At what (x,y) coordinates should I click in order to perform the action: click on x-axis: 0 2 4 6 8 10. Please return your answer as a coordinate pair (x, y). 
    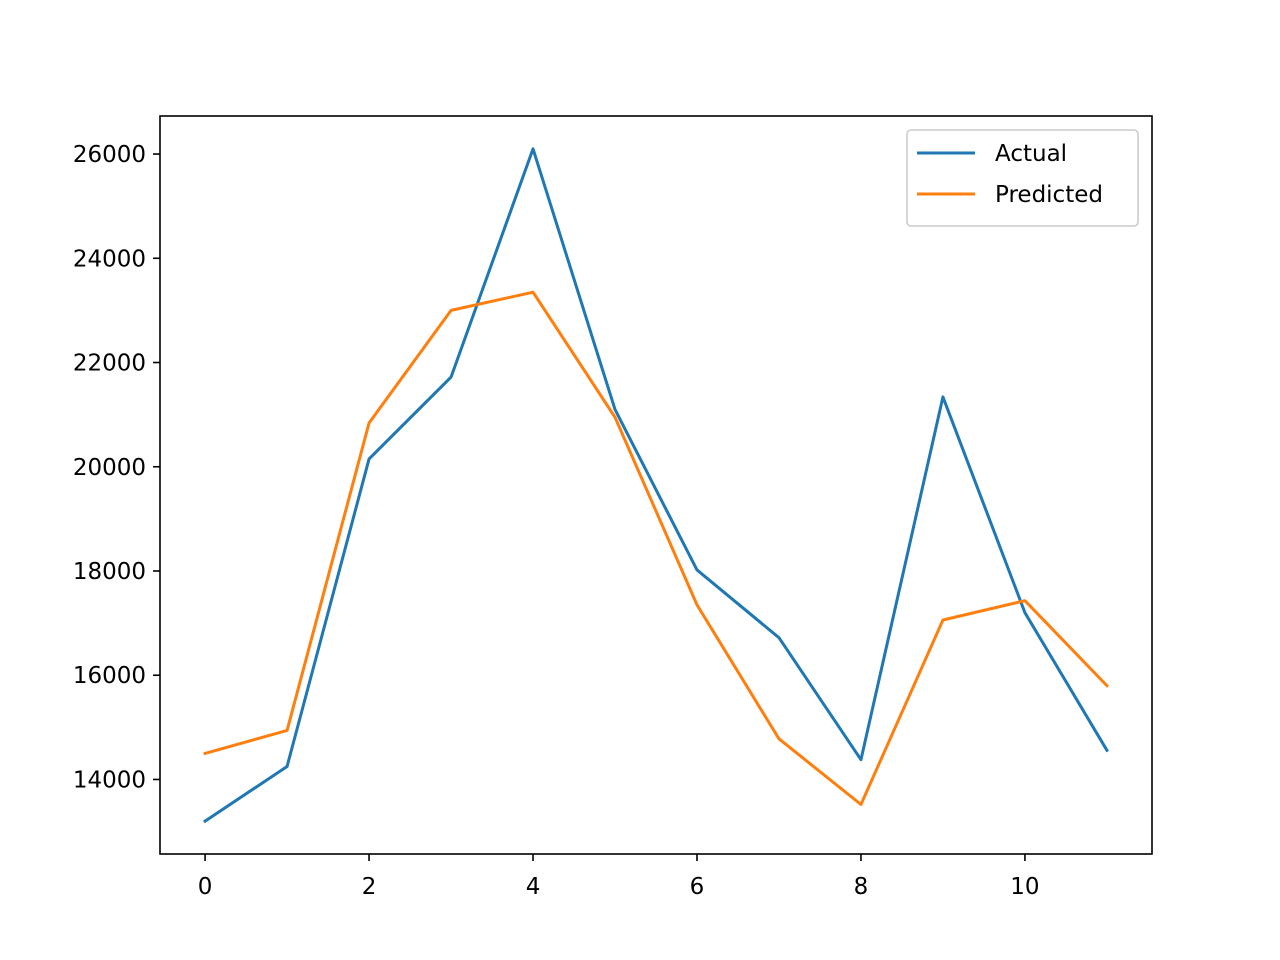
    Looking at the image, I should click on (619, 877).